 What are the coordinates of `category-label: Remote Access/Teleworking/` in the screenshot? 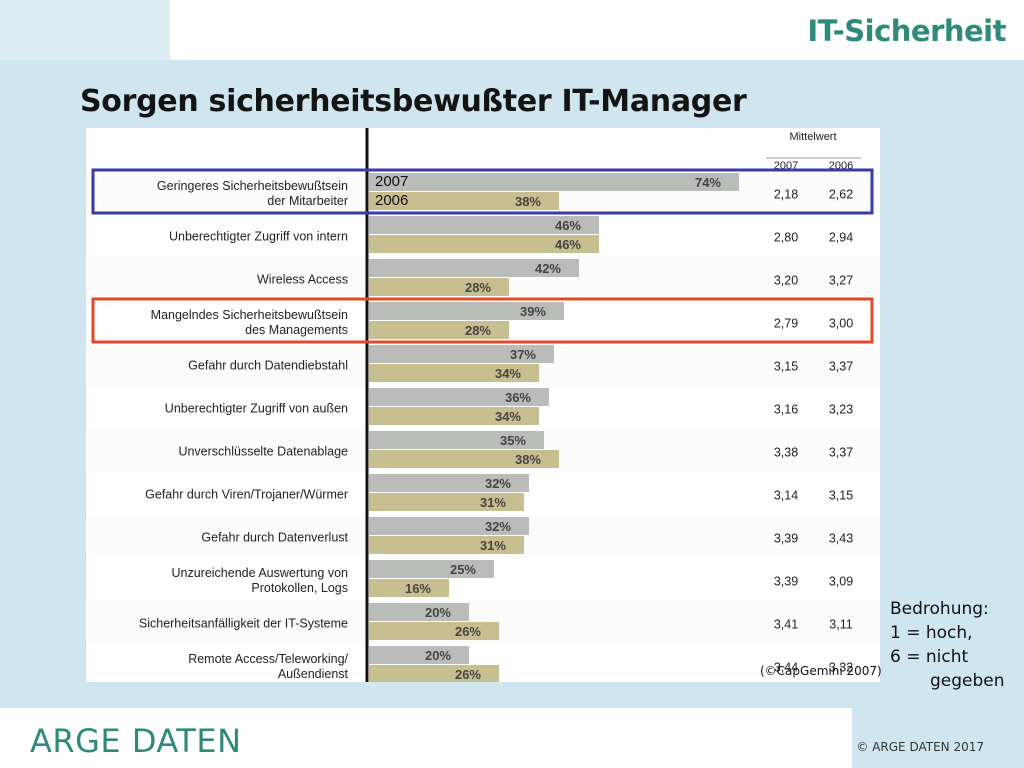 It's located at (268, 659).